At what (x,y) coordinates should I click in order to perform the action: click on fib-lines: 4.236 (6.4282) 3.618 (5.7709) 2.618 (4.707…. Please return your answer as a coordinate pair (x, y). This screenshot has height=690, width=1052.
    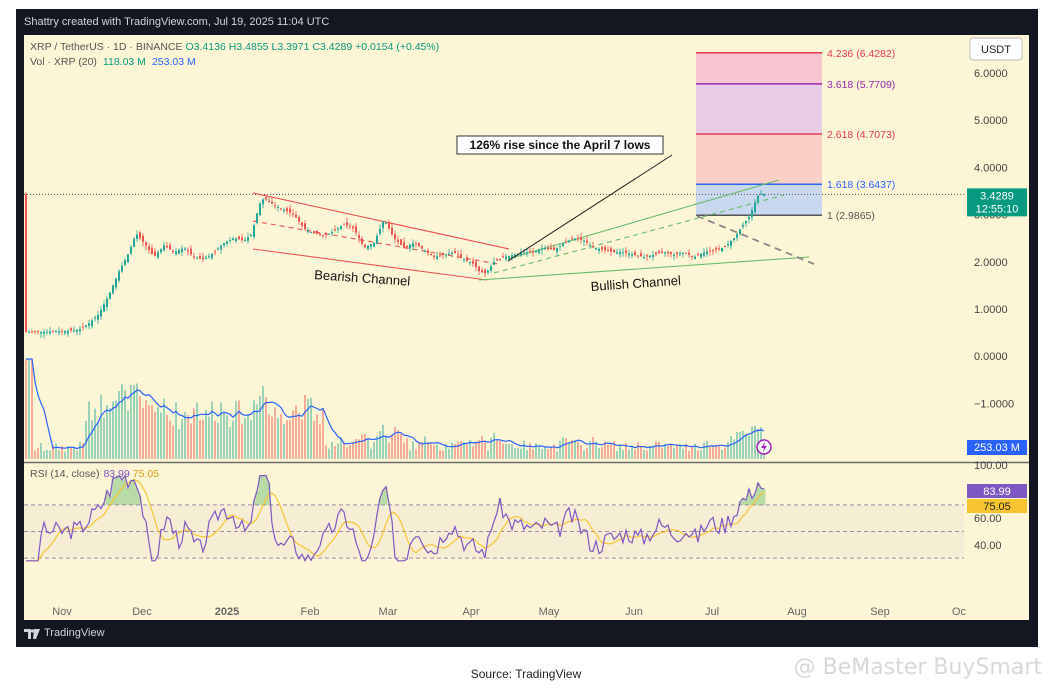
    Looking at the image, I should click on (795, 135).